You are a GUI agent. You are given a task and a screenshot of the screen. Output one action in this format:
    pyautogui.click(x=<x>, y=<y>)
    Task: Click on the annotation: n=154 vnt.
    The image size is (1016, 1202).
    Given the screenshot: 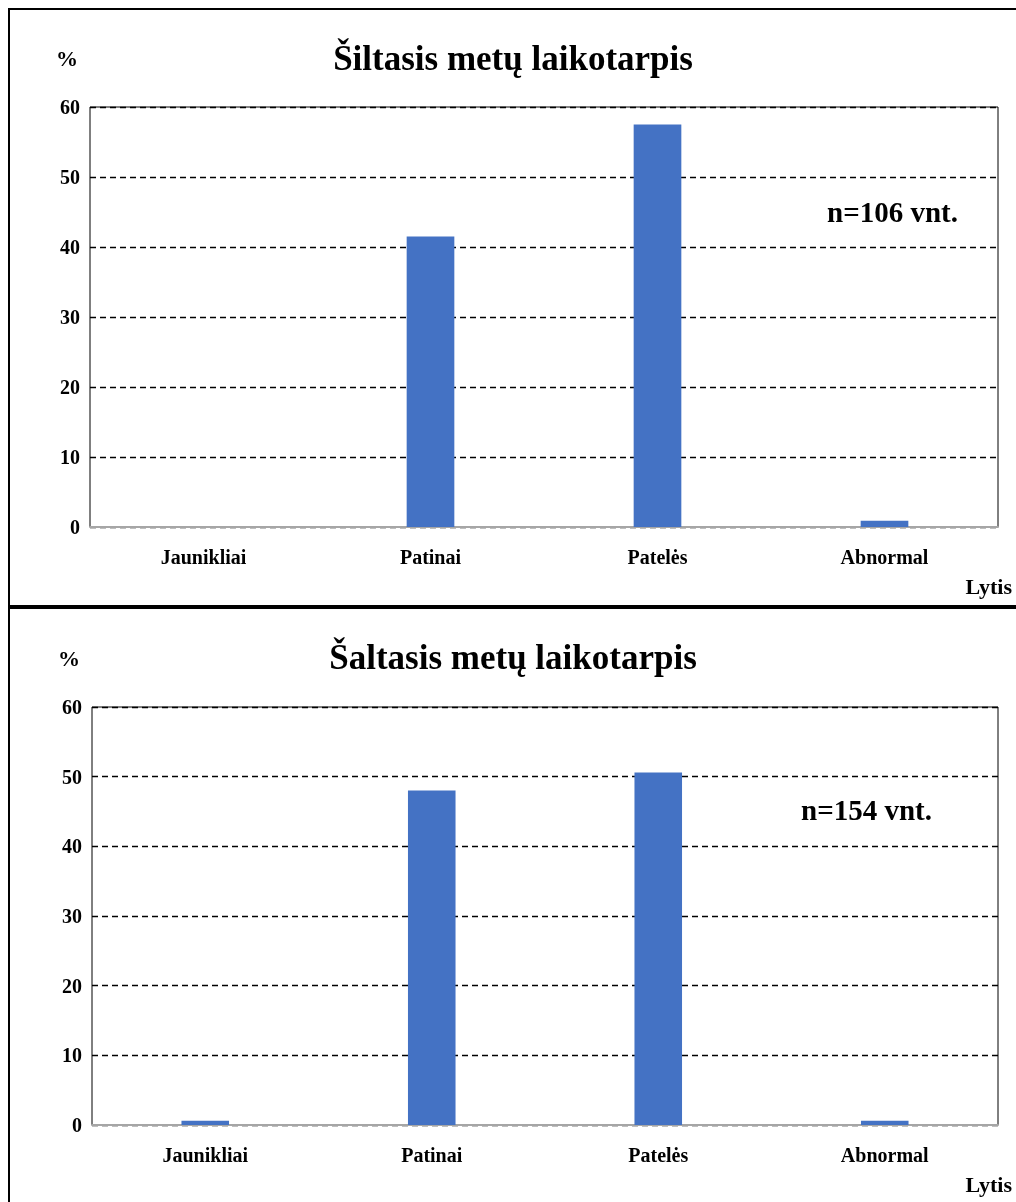 What is the action you would take?
    pyautogui.click(x=867, y=809)
    